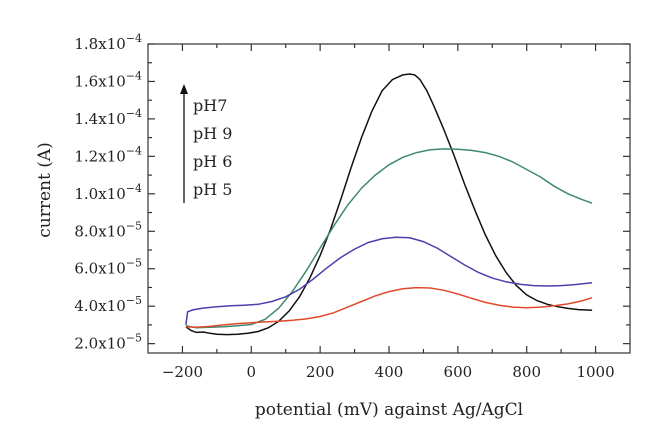 The height and width of the screenshot is (442, 660). Describe the element at coordinates (212, 189) in the screenshot. I see `legend-entry: pH 5` at that location.